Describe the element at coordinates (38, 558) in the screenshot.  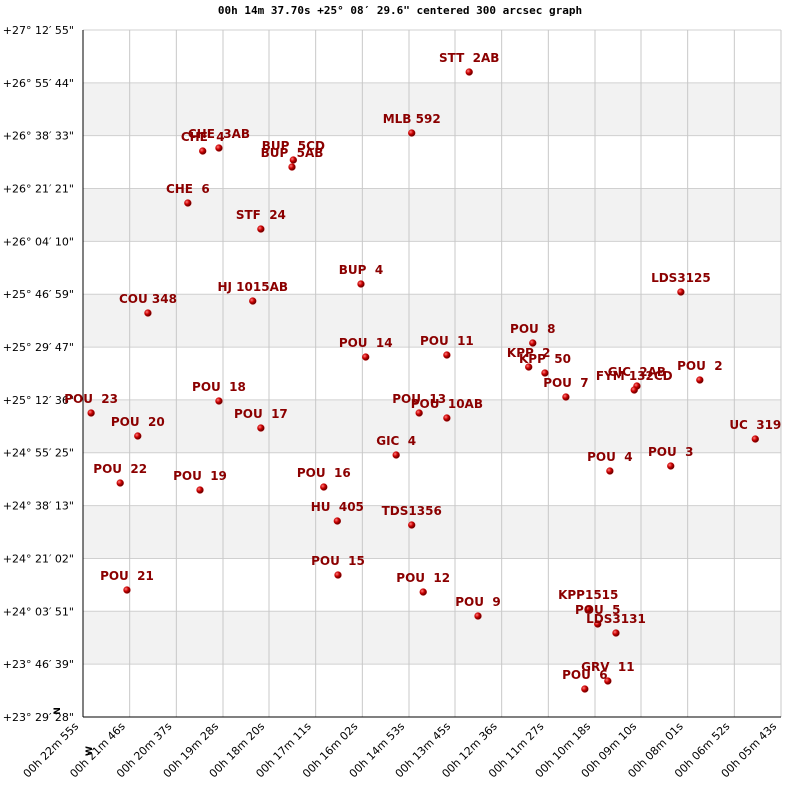
I see `y-tick-label: +24° 21′ 02"` at that location.